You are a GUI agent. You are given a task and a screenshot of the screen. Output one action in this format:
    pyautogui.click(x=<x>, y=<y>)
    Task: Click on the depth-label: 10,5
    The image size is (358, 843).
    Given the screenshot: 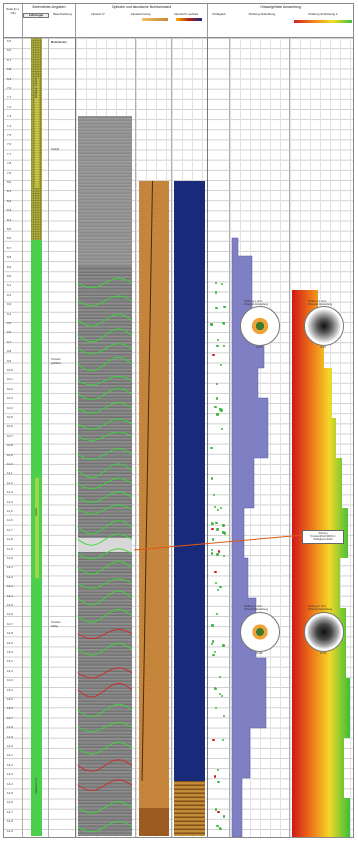 What is the action you would take?
    pyautogui.click(x=10, y=417)
    